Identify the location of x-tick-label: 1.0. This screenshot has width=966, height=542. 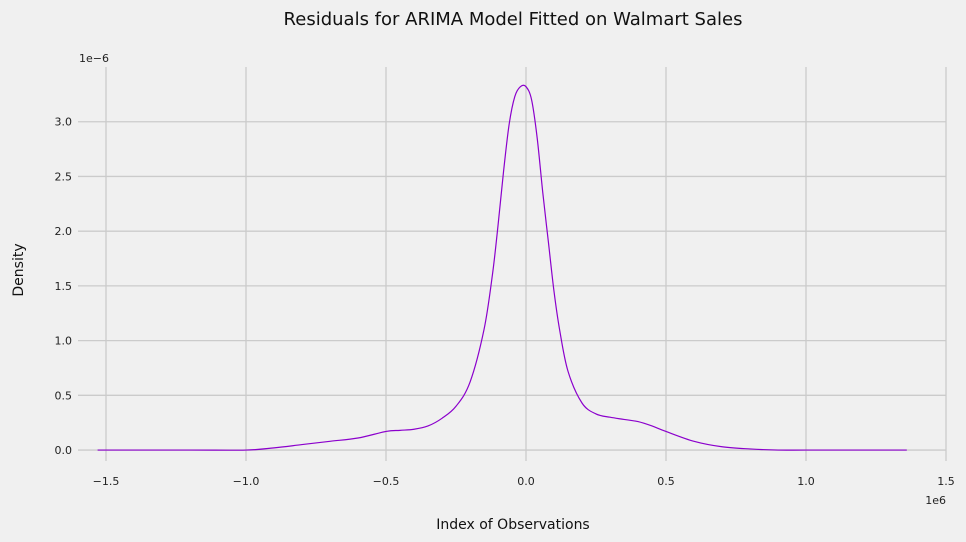
(806, 481).